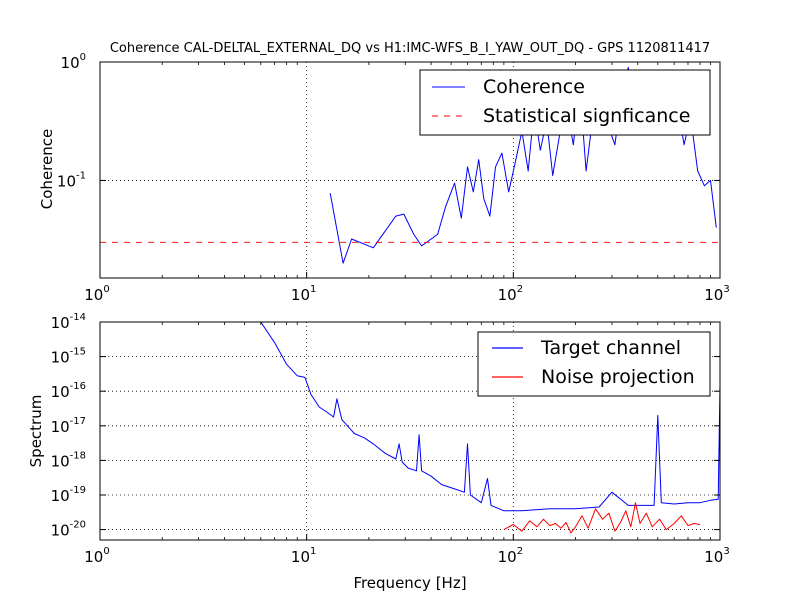 The image size is (800, 600). What do you see at coordinates (47, 169) in the screenshot?
I see `coherence-ylabel: Coherence` at bounding box center [47, 169].